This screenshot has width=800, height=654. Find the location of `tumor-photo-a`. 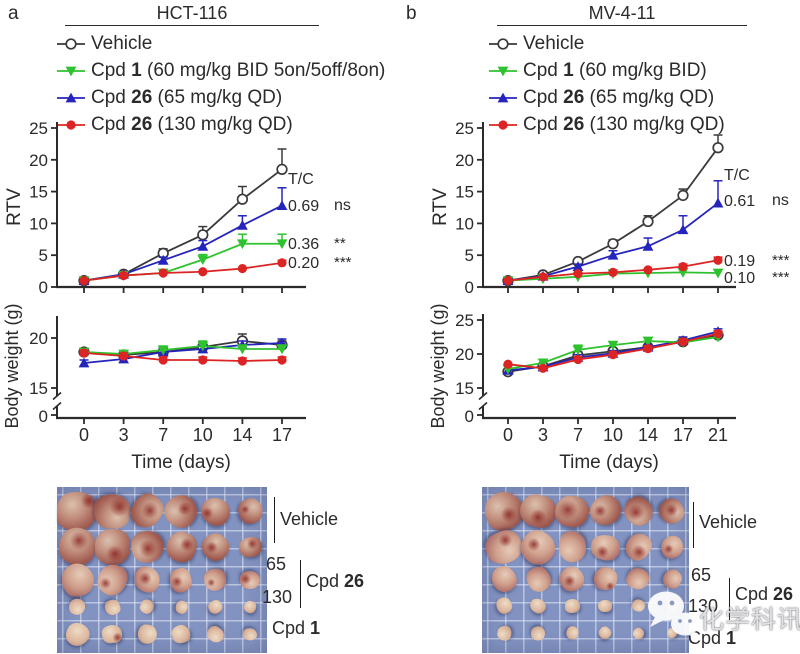

tumor-photo-a is located at coordinates (160, 570).